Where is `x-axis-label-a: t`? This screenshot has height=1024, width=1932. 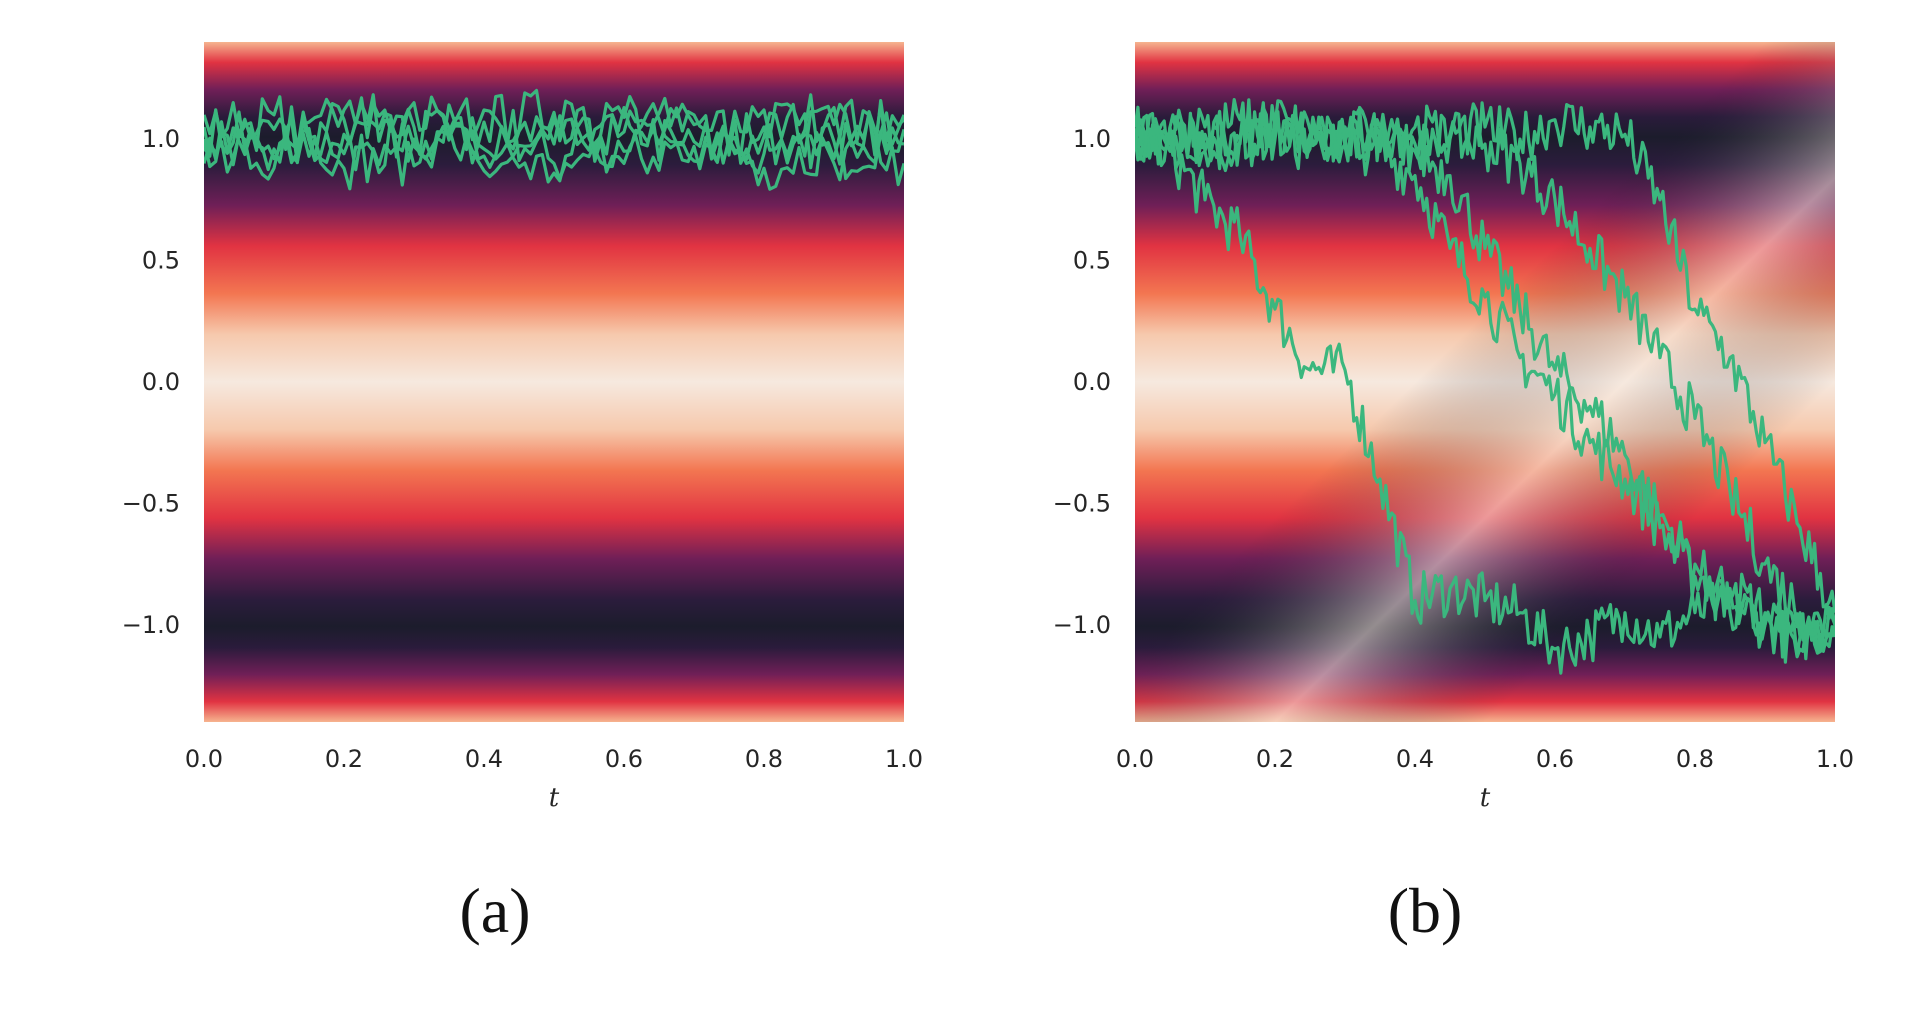 x-axis-label-a: t is located at coordinates (554, 798).